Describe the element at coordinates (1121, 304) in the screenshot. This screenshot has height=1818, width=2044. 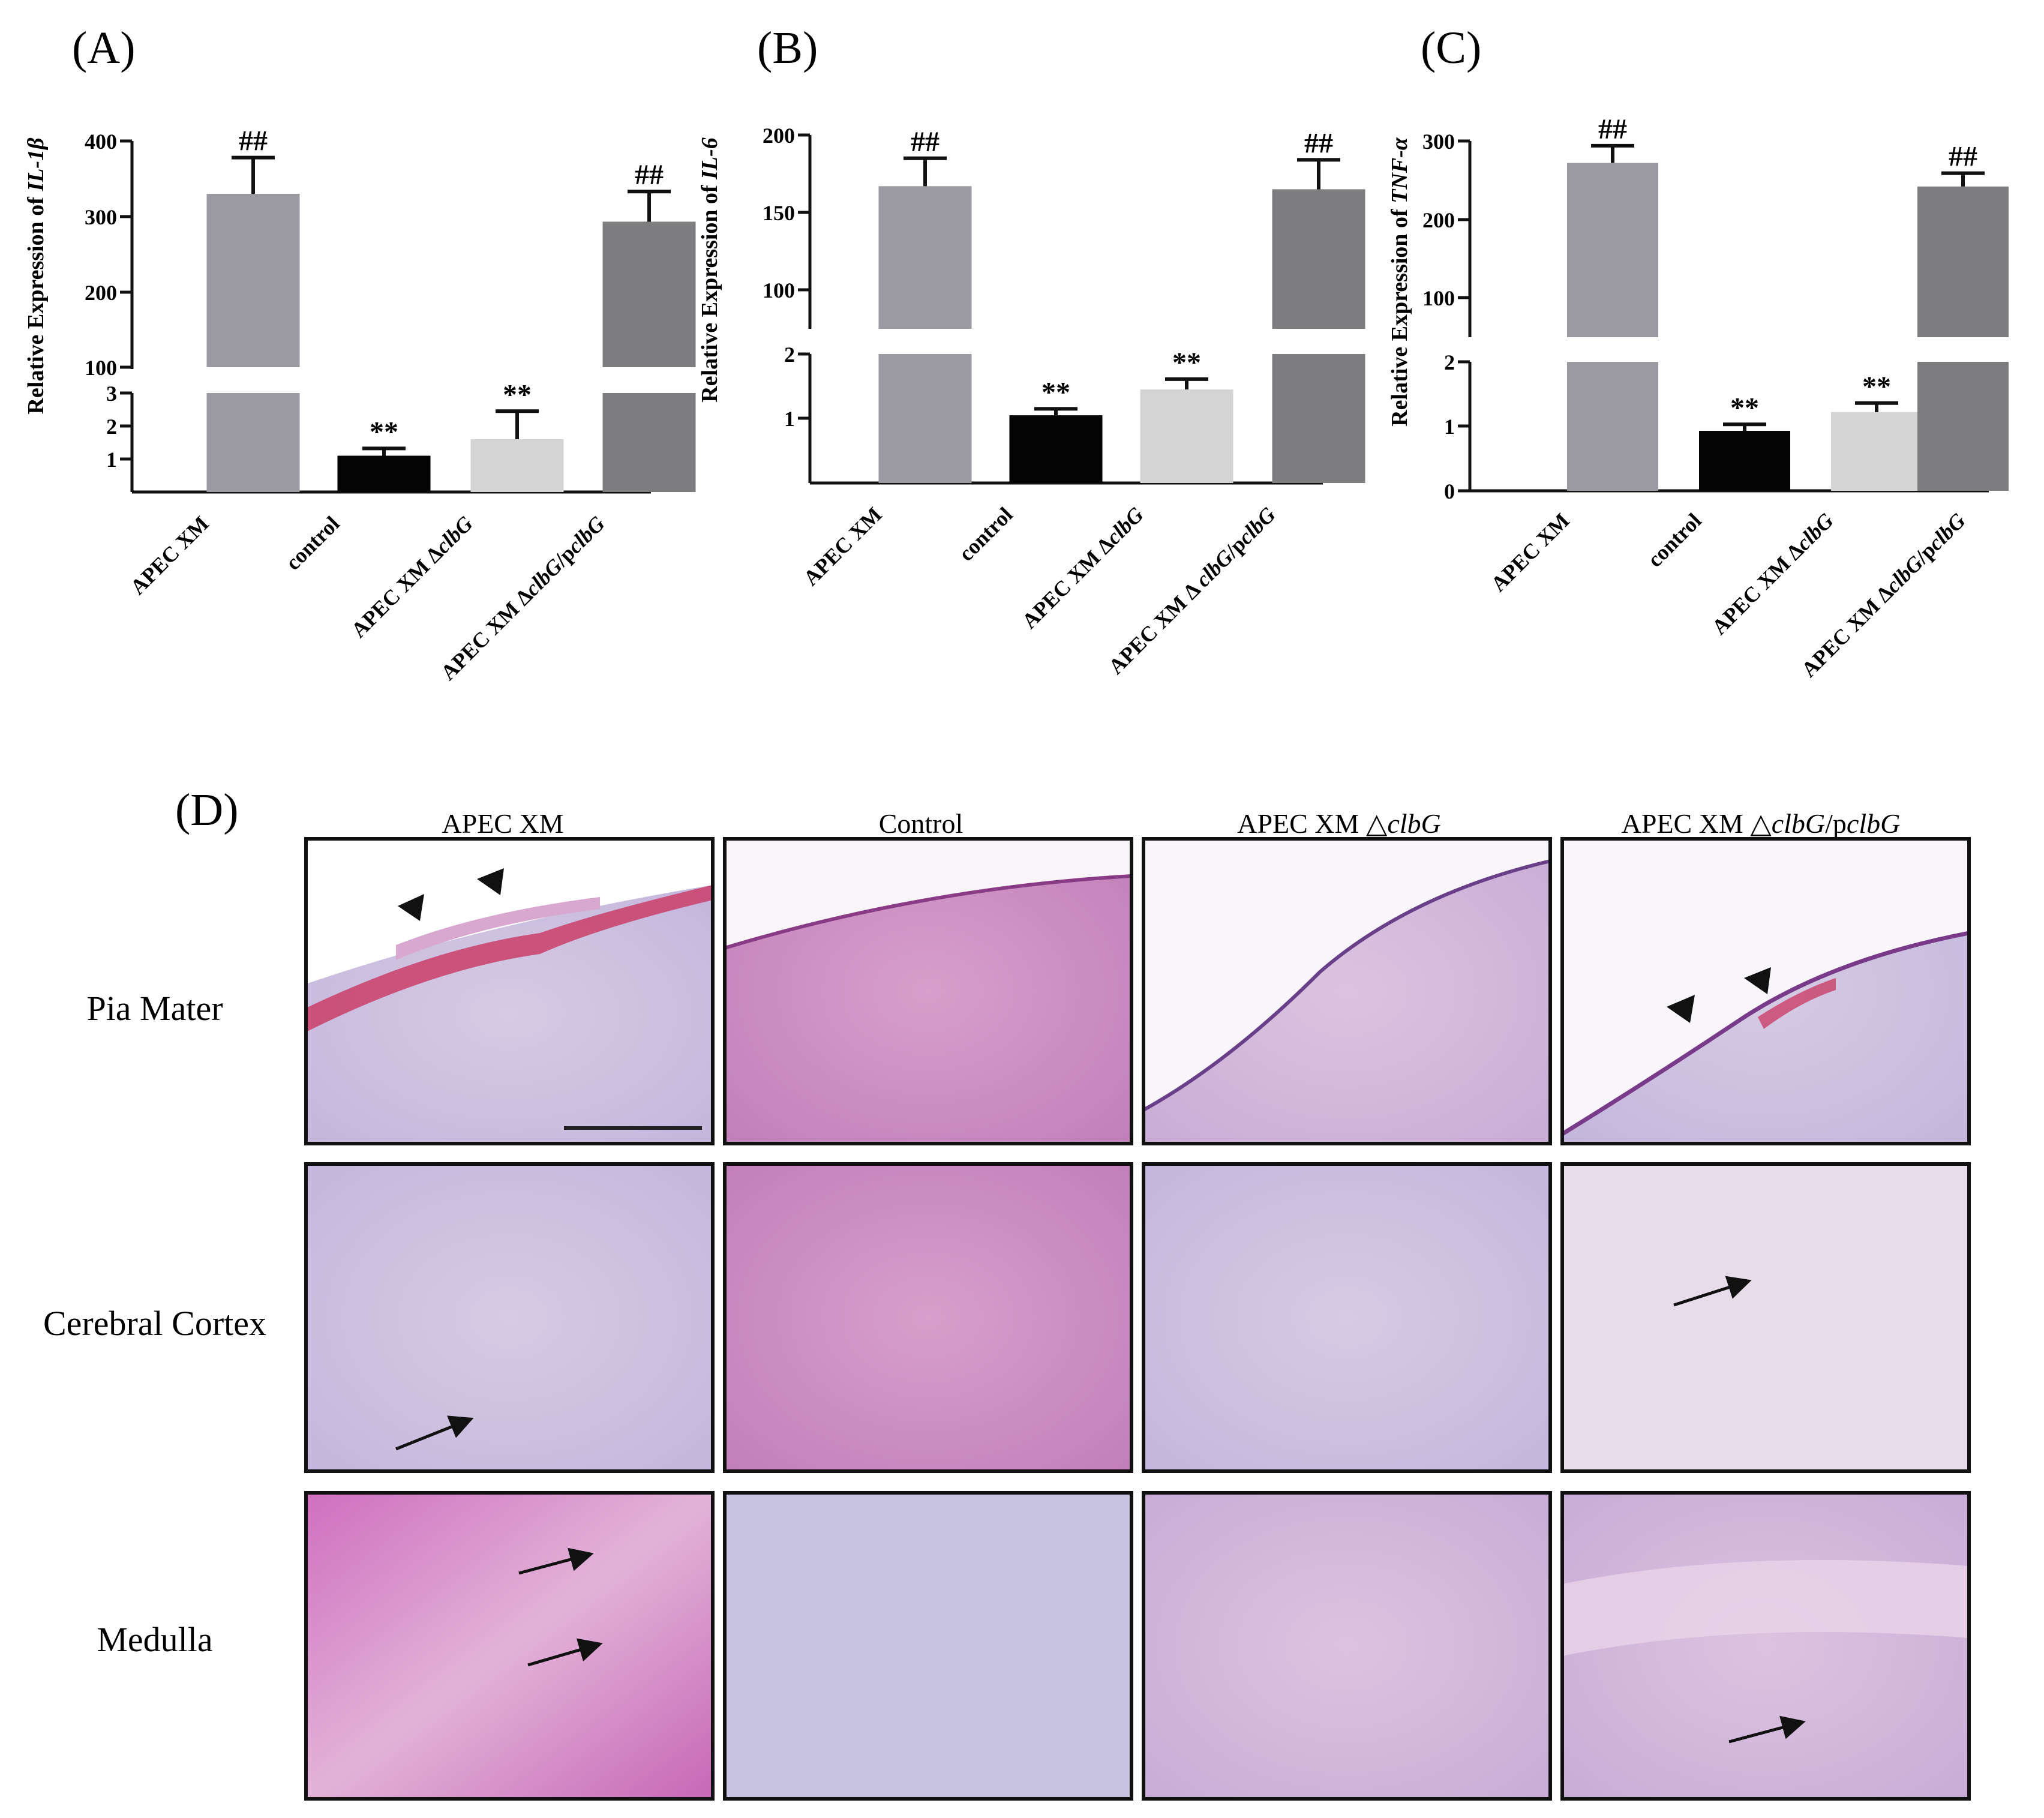
I see `chart-b-bars: ## ** ** ##` at that location.